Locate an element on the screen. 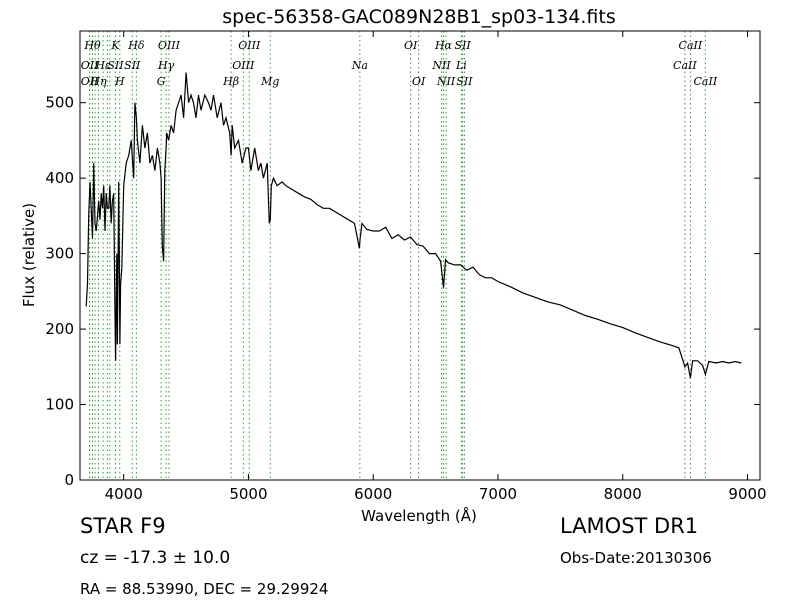 The height and width of the screenshot is (600, 800). x-tick-label-3: 7000 is located at coordinates (498, 494).